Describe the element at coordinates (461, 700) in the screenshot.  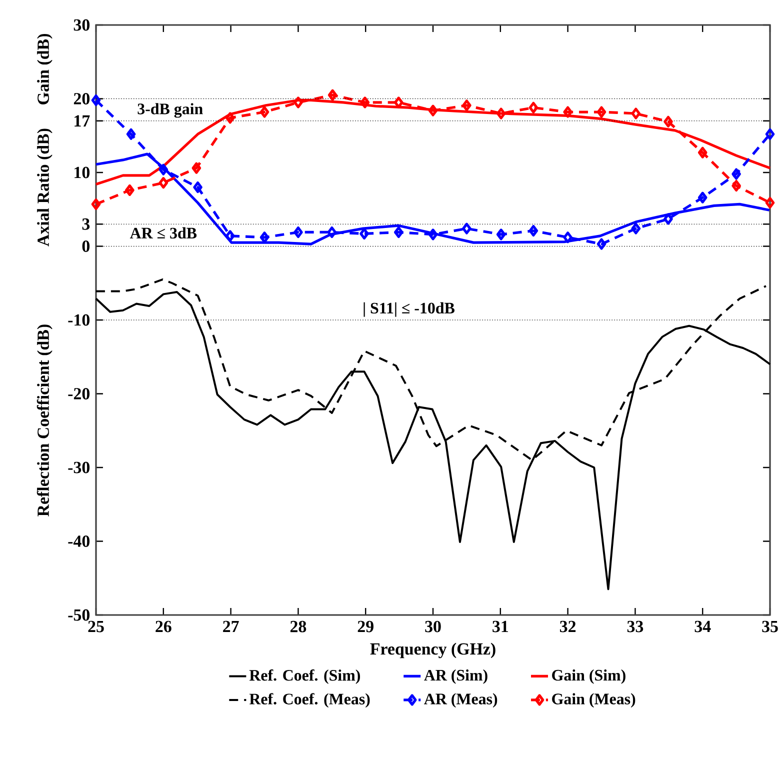
I see `legend-label: AR (Meas)` at that location.